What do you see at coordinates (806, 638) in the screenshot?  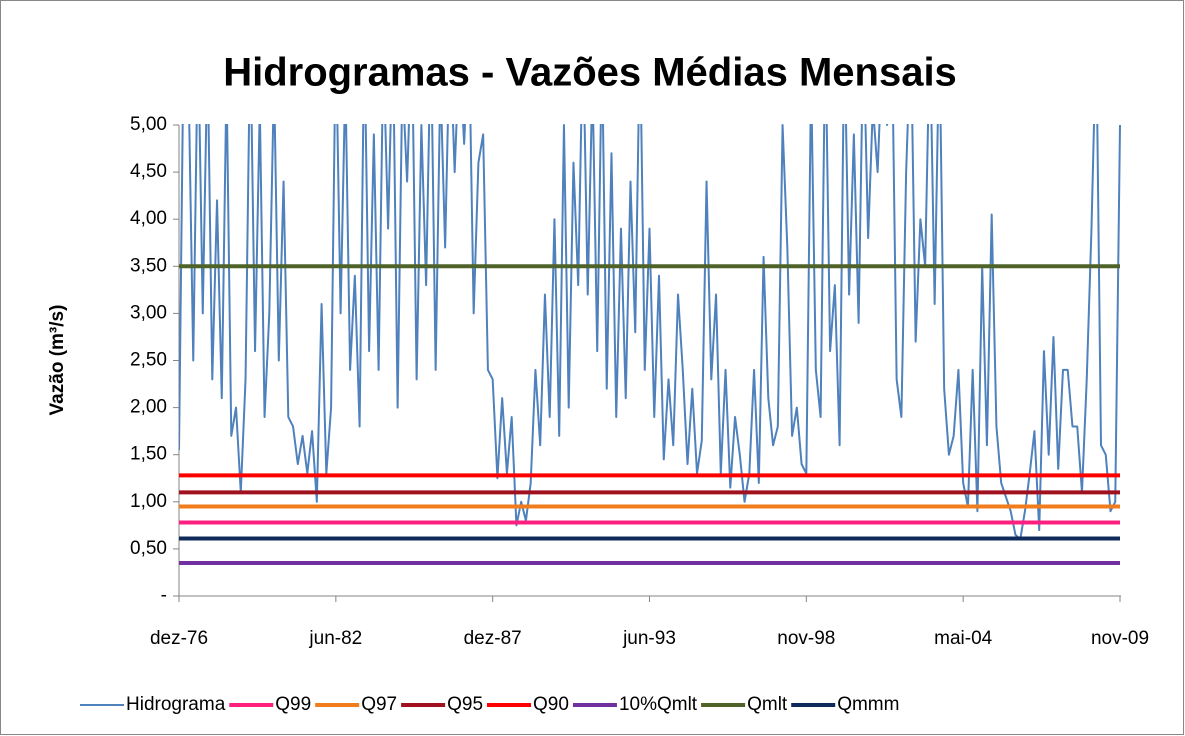 I see `x-tick-label: nov-98` at bounding box center [806, 638].